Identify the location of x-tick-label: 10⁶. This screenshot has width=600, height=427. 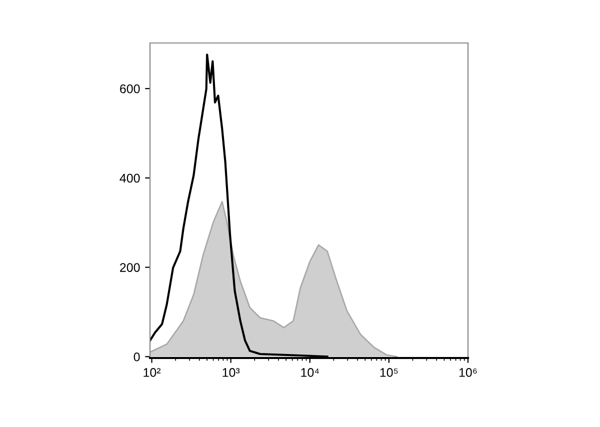
(468, 372).